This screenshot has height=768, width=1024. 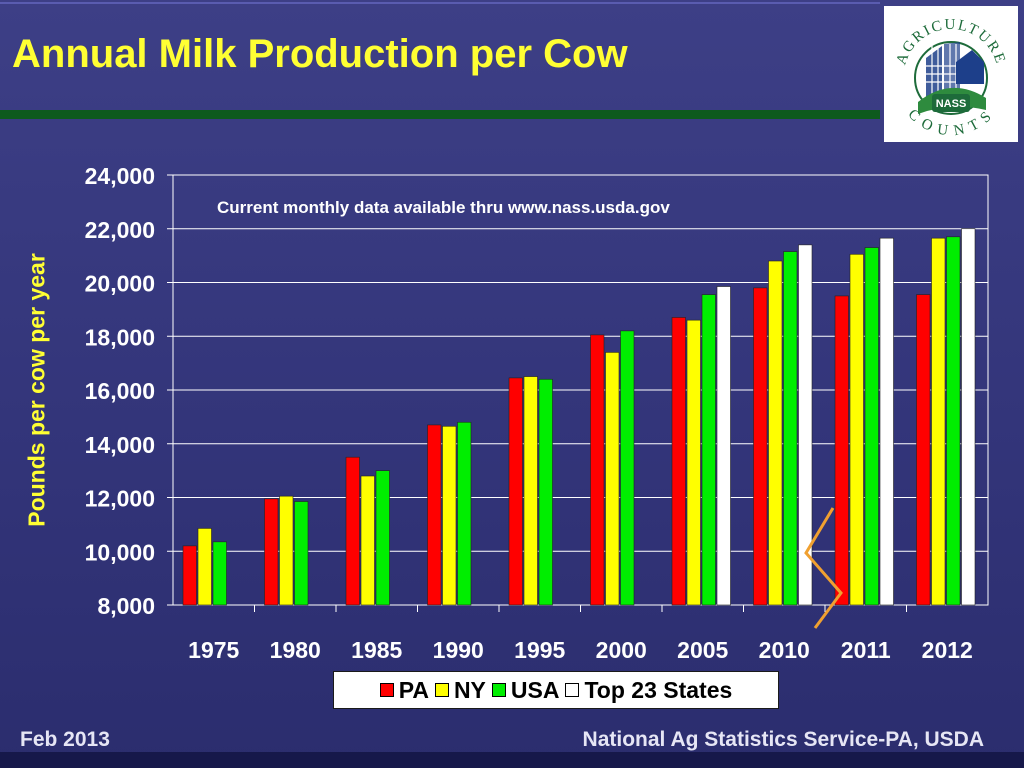 What do you see at coordinates (120, 445) in the screenshot?
I see `y-tick-label: 14,000` at bounding box center [120, 445].